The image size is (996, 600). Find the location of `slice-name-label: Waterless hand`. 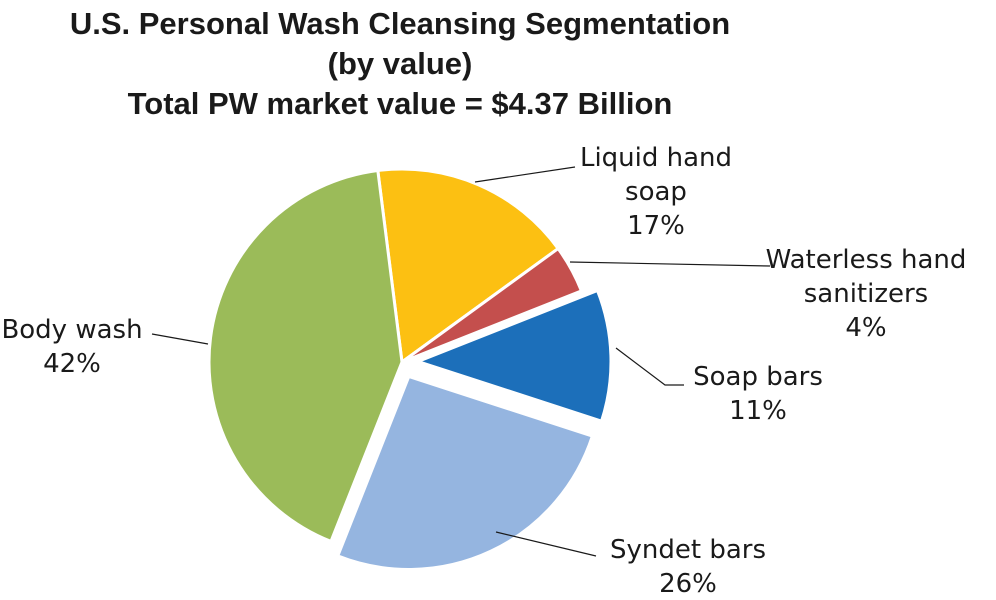

slice-name-label: Waterless hand is located at coordinates (866, 260).